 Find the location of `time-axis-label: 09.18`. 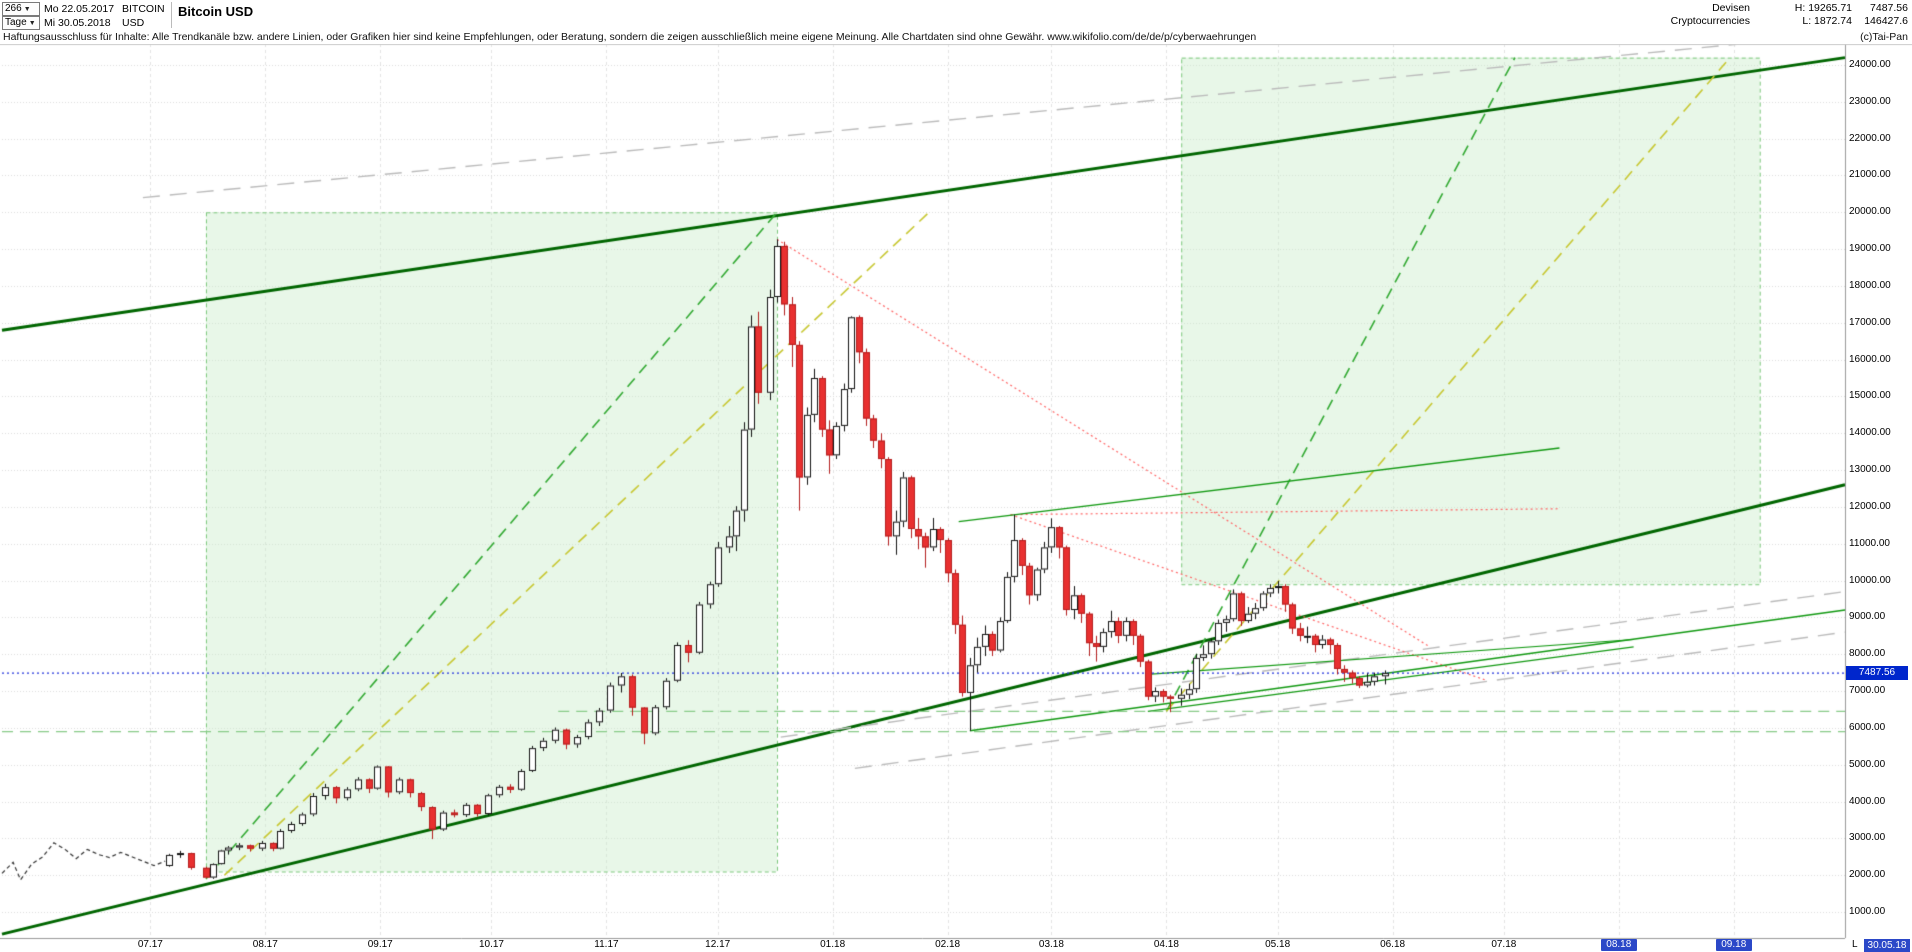

time-axis-label: 09.18 is located at coordinates (1733, 945).